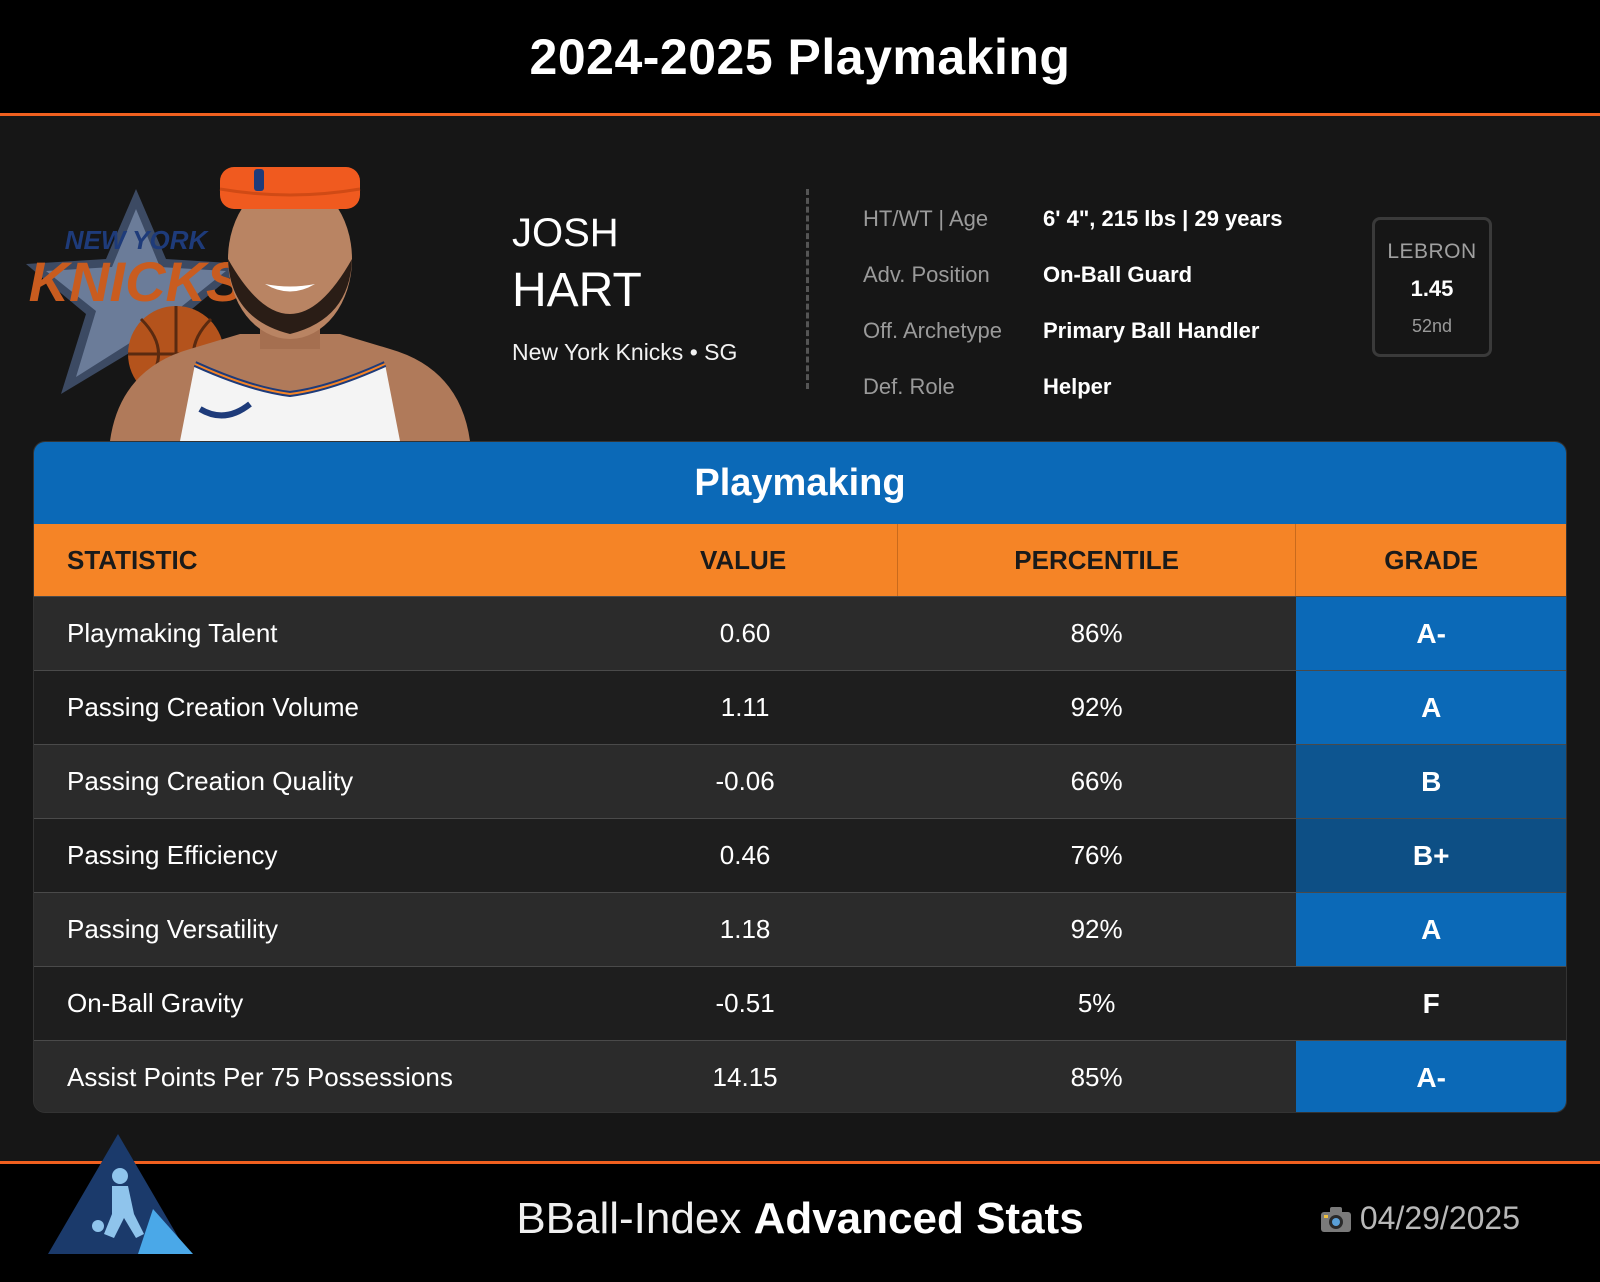 This screenshot has width=1600, height=1282. Describe the element at coordinates (155, 1003) in the screenshot. I see `stat-name-cell: On-Ball Gravity` at that location.